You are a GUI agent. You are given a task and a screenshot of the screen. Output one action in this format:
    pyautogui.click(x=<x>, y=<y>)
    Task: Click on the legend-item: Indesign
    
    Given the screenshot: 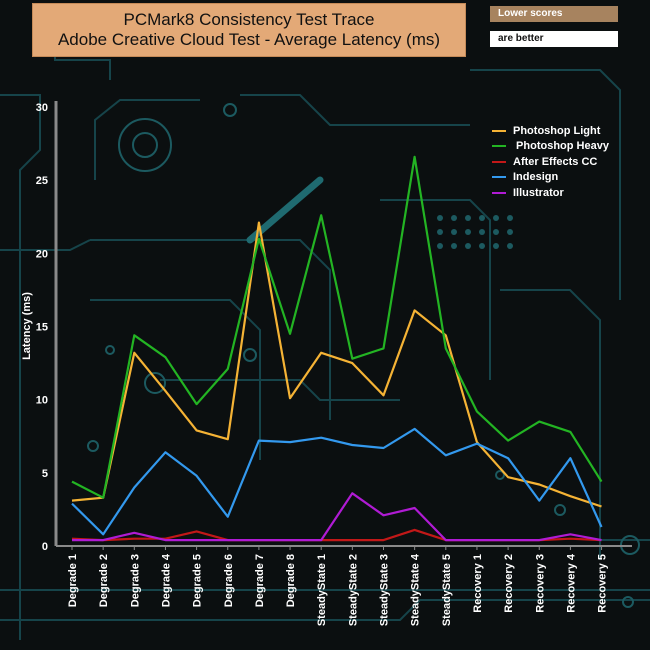 What is the action you would take?
    pyautogui.click(x=550, y=178)
    